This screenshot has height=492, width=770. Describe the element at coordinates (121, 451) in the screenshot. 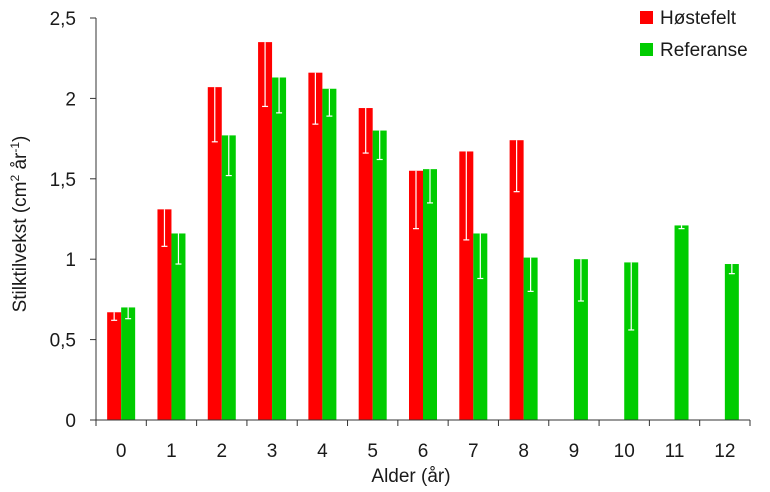

I see `x-tick-label: 0` at that location.